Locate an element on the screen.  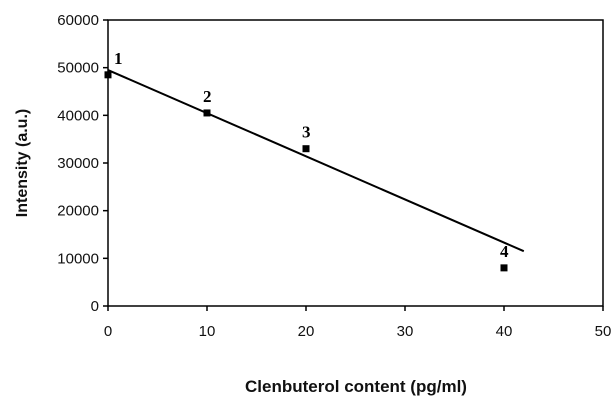
x-tick-label: 0 is located at coordinates (108, 331).